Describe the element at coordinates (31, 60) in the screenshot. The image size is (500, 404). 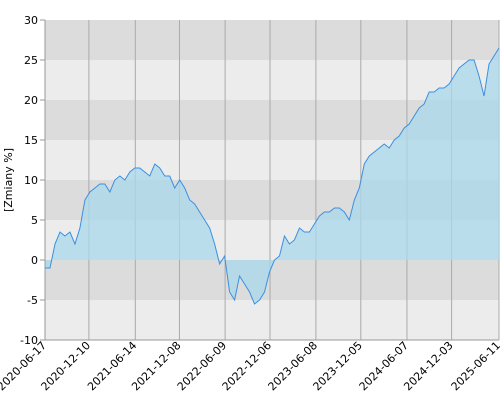
I see `y-tick-label: 25` at that location.